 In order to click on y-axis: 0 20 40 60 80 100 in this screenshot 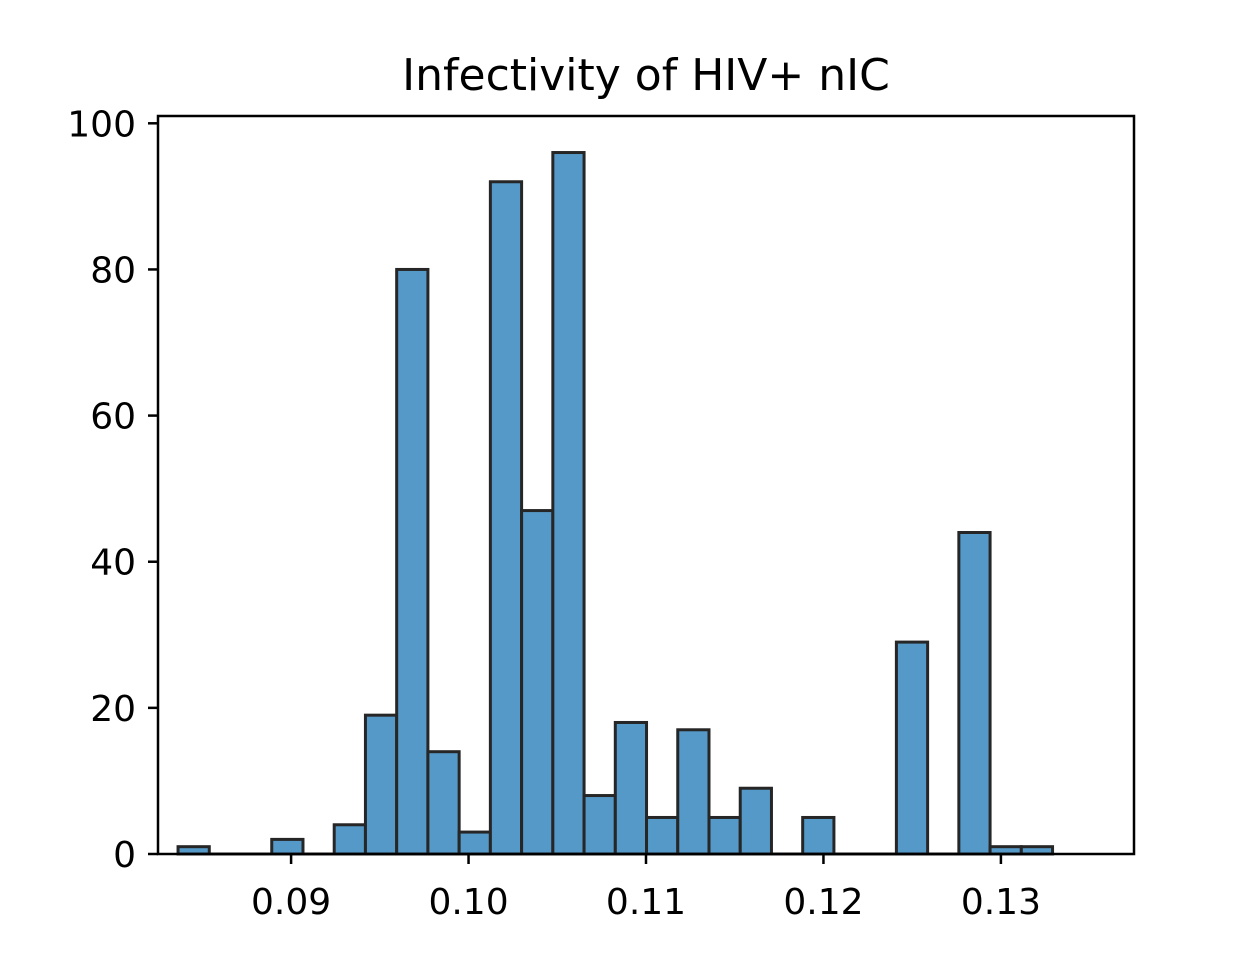, I will do `click(112, 490)`.